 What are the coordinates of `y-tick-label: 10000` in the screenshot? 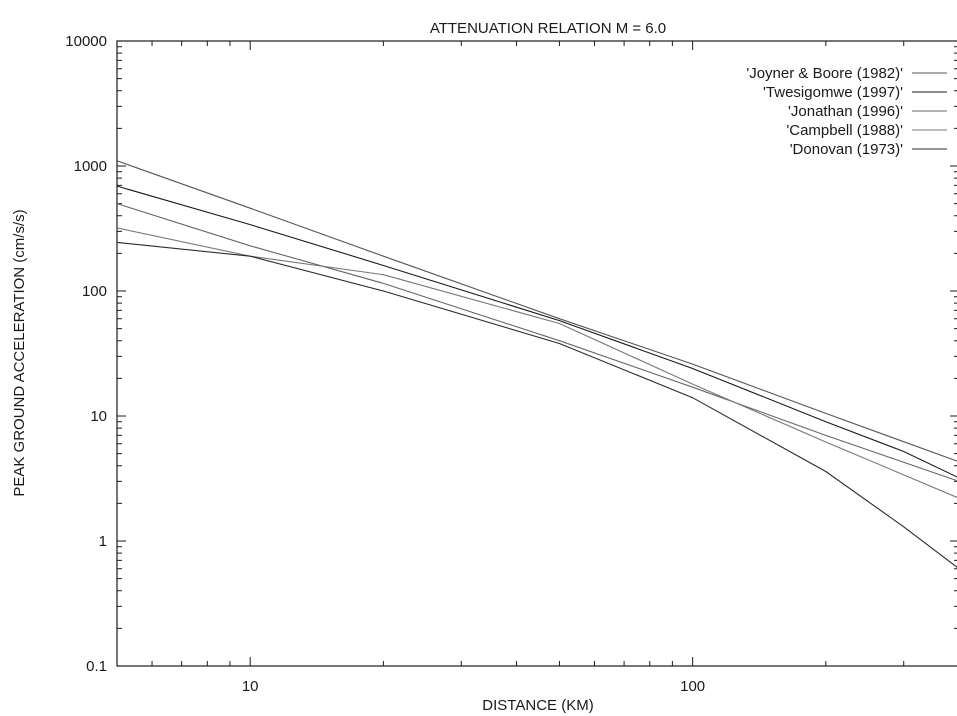 It's located at (86, 41).